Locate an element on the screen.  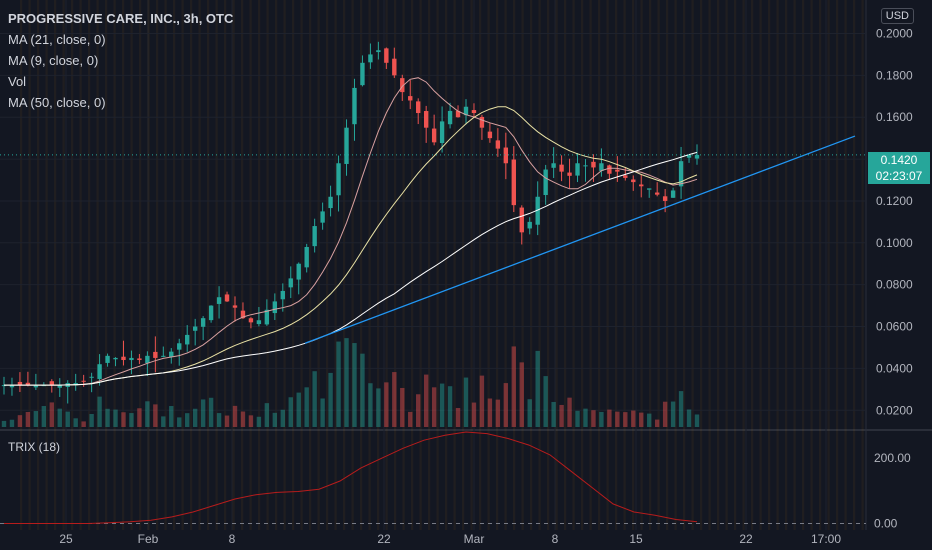
indicator-ma21: MA (21, close, 0) is located at coordinates (57, 39).